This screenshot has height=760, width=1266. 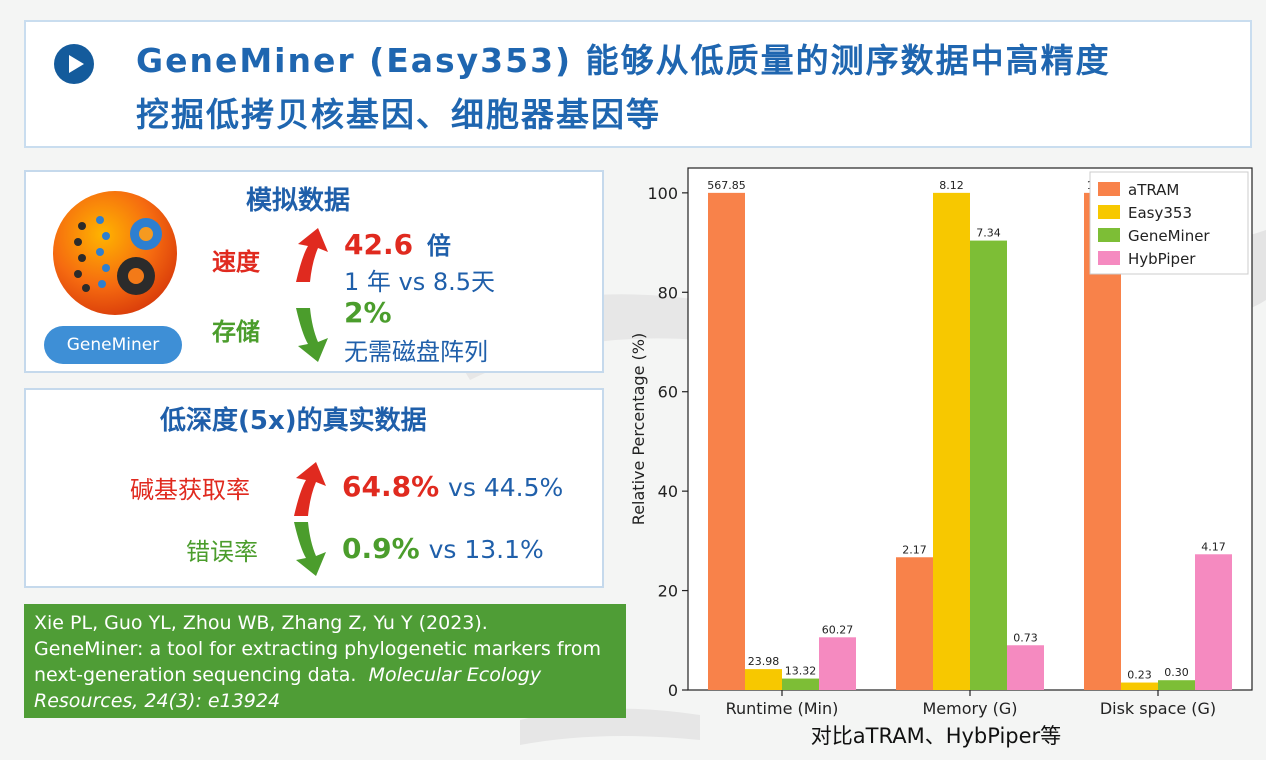 What do you see at coordinates (988, 233) in the screenshot?
I see `bar-value-label: 7.34` at bounding box center [988, 233].